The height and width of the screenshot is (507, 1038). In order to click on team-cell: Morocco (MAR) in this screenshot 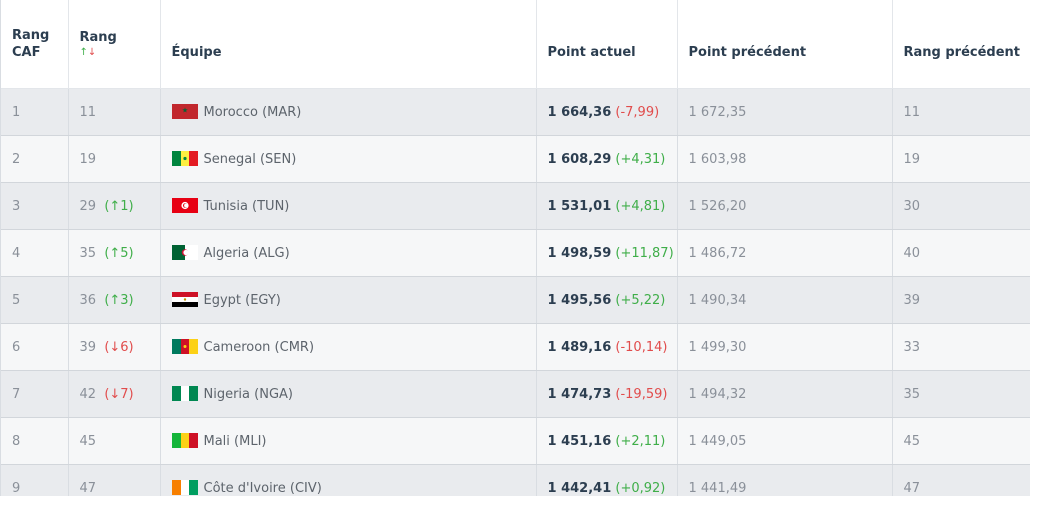, I will do `click(347, 112)`.